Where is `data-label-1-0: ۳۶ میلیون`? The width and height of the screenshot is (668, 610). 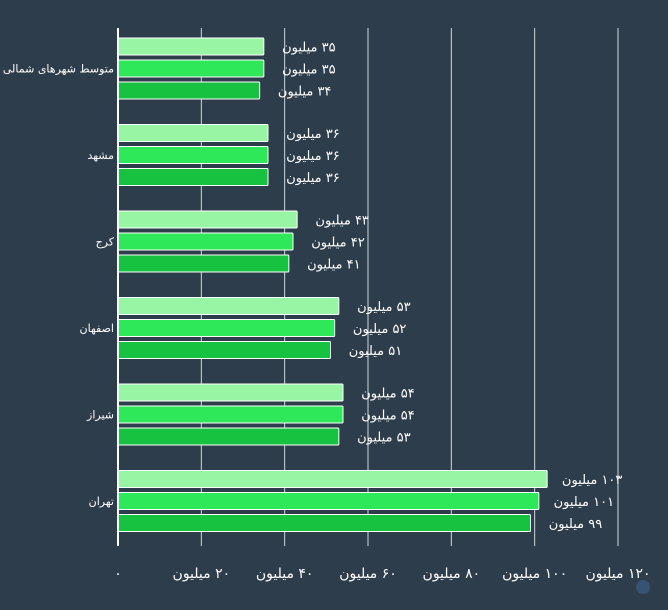
data-label-1-0: ۳۶ میلیون is located at coordinates (312, 134).